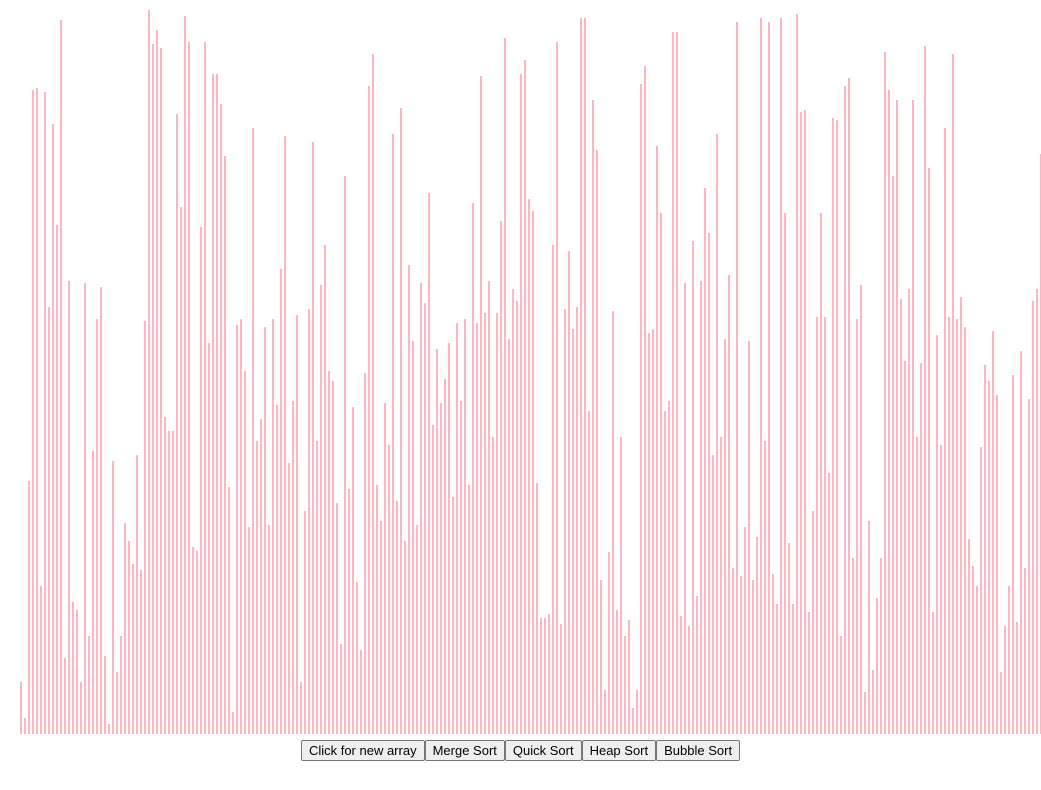 The width and height of the screenshot is (1041, 790). Describe the element at coordinates (362, 750) in the screenshot. I see `new-array-button: Click for new array` at that location.